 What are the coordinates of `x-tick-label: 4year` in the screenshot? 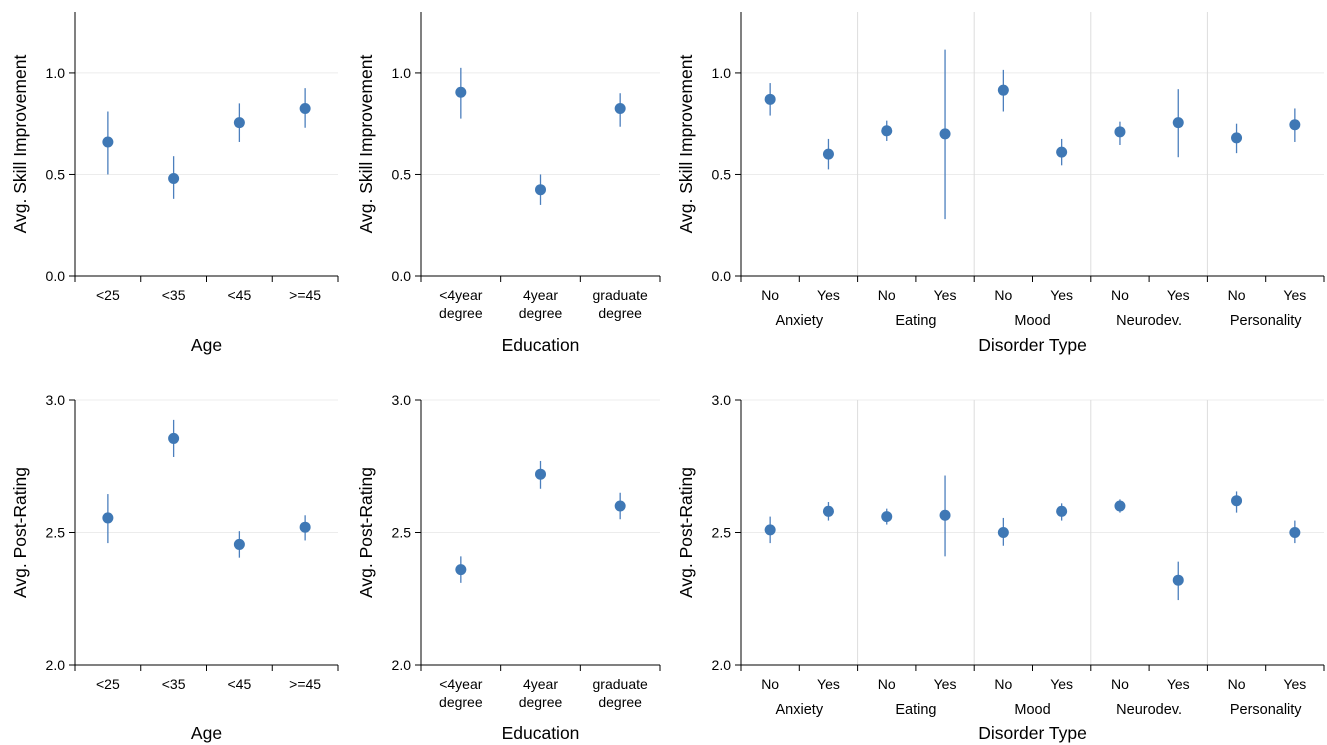 It's located at (540, 684).